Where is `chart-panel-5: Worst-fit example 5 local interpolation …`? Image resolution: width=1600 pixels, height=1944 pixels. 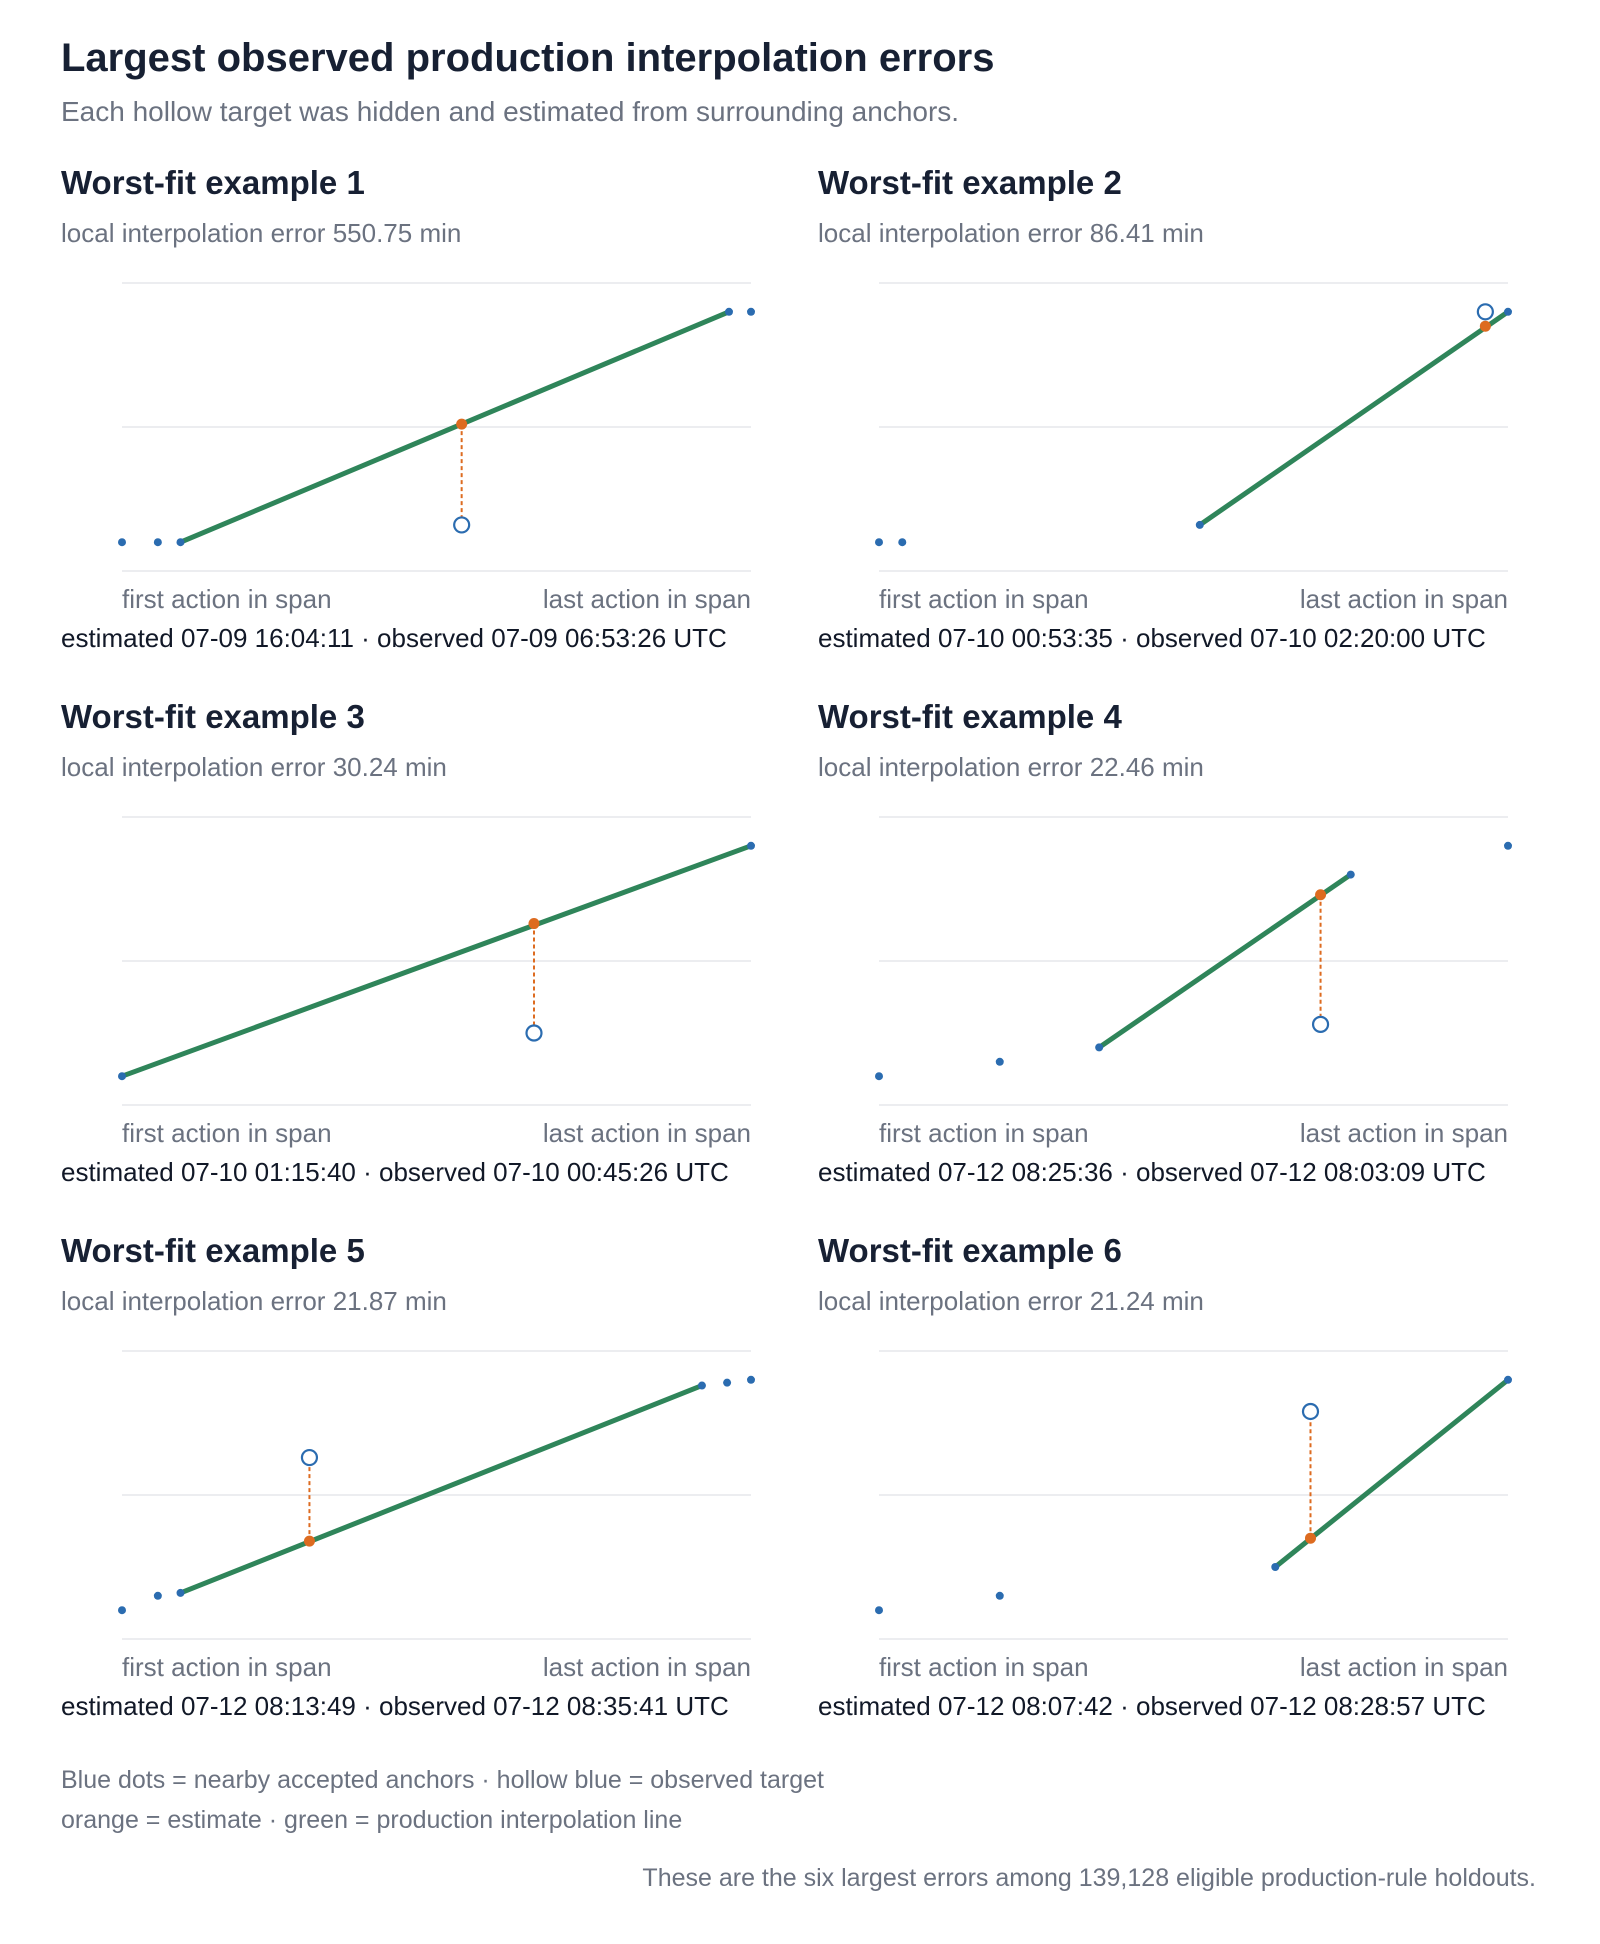 chart-panel-5: Worst-fit example 5 local interpolation … is located at coordinates (431, 1488).